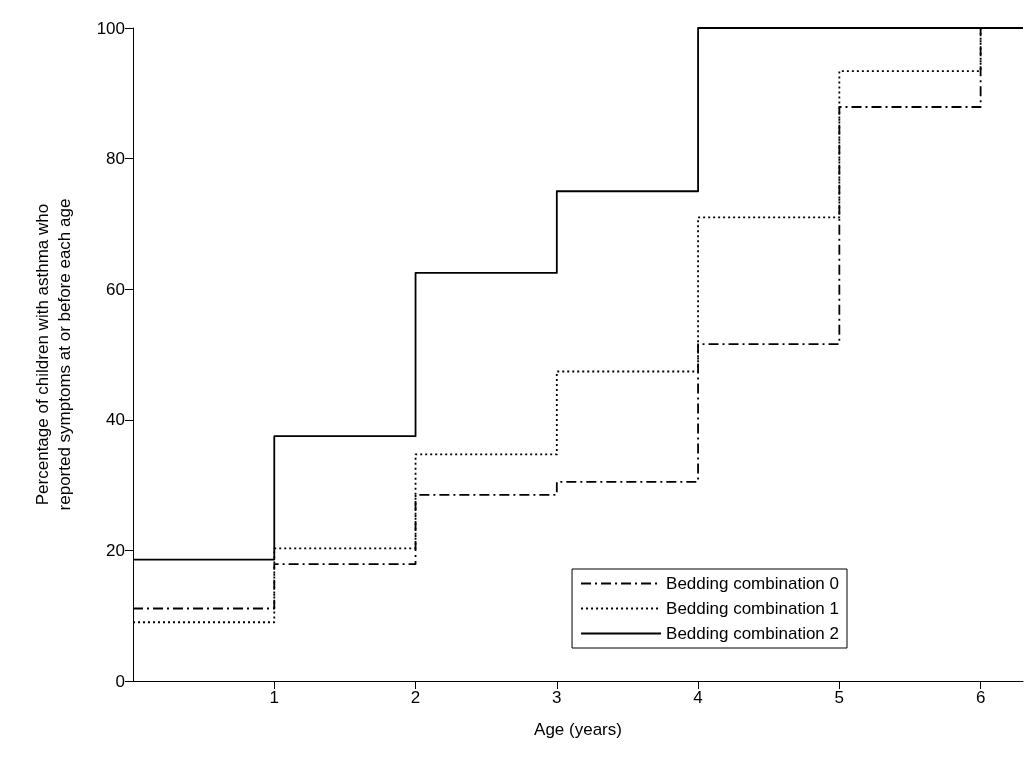 Image resolution: width=1033 pixels, height=774 pixels. Describe the element at coordinates (753, 583) in the screenshot. I see `legend-label: Bedding combination 0` at that location.